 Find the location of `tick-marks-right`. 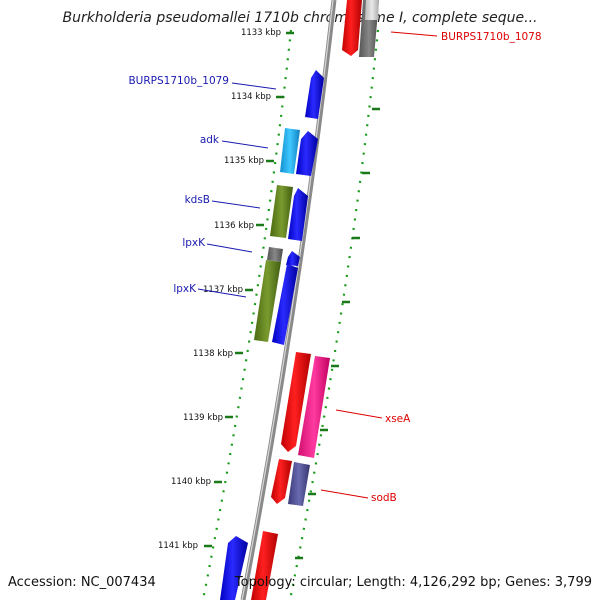

tick-marks-right is located at coordinates (337, 333).